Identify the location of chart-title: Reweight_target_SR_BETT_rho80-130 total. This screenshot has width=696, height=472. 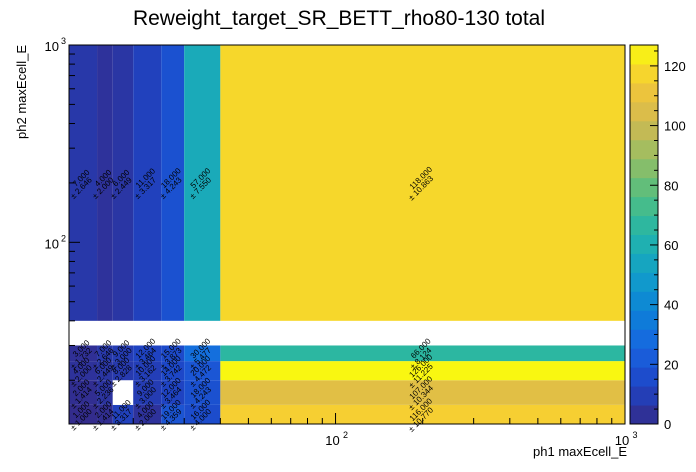
(339, 18).